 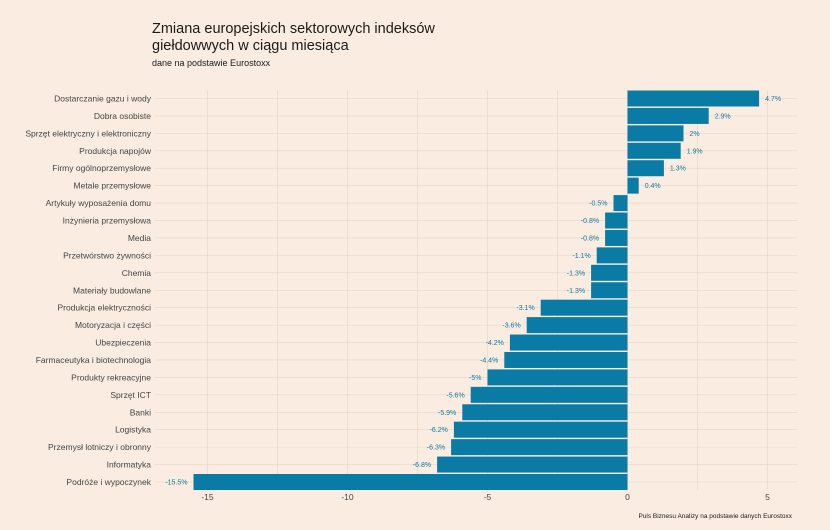 I want to click on value-label: -5%, so click(x=475, y=378).